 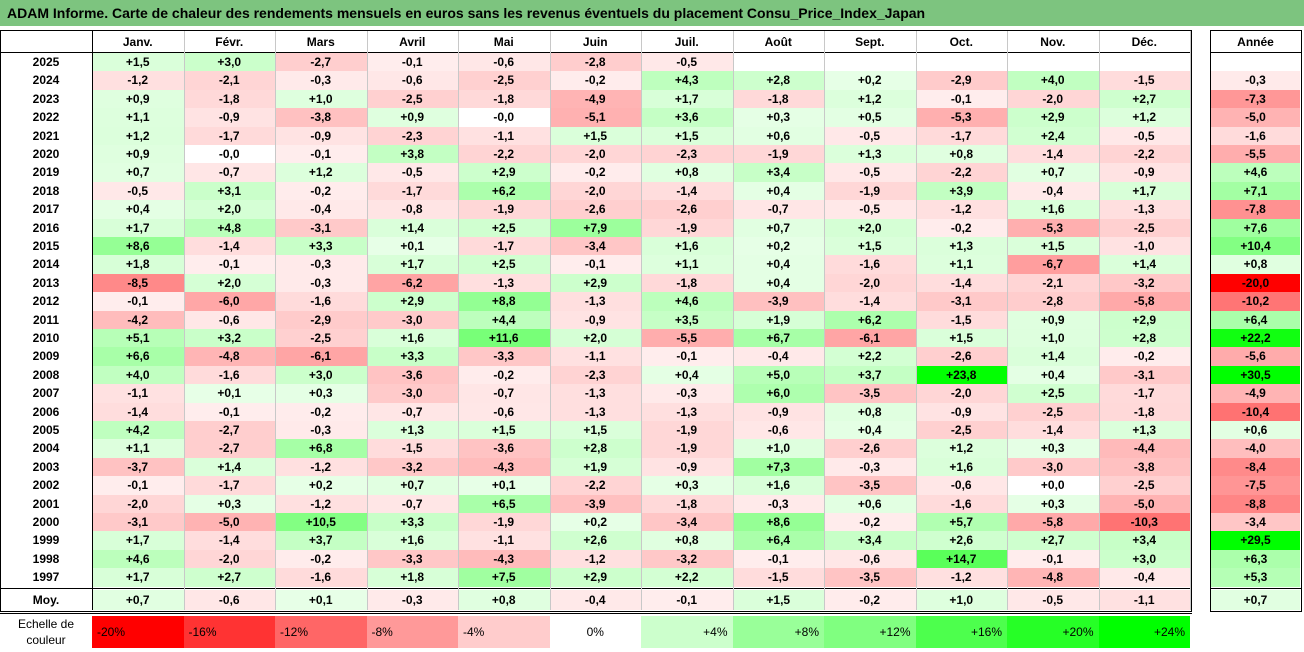 I want to click on heatmap-cell: -3,4, so click(x=595, y=246).